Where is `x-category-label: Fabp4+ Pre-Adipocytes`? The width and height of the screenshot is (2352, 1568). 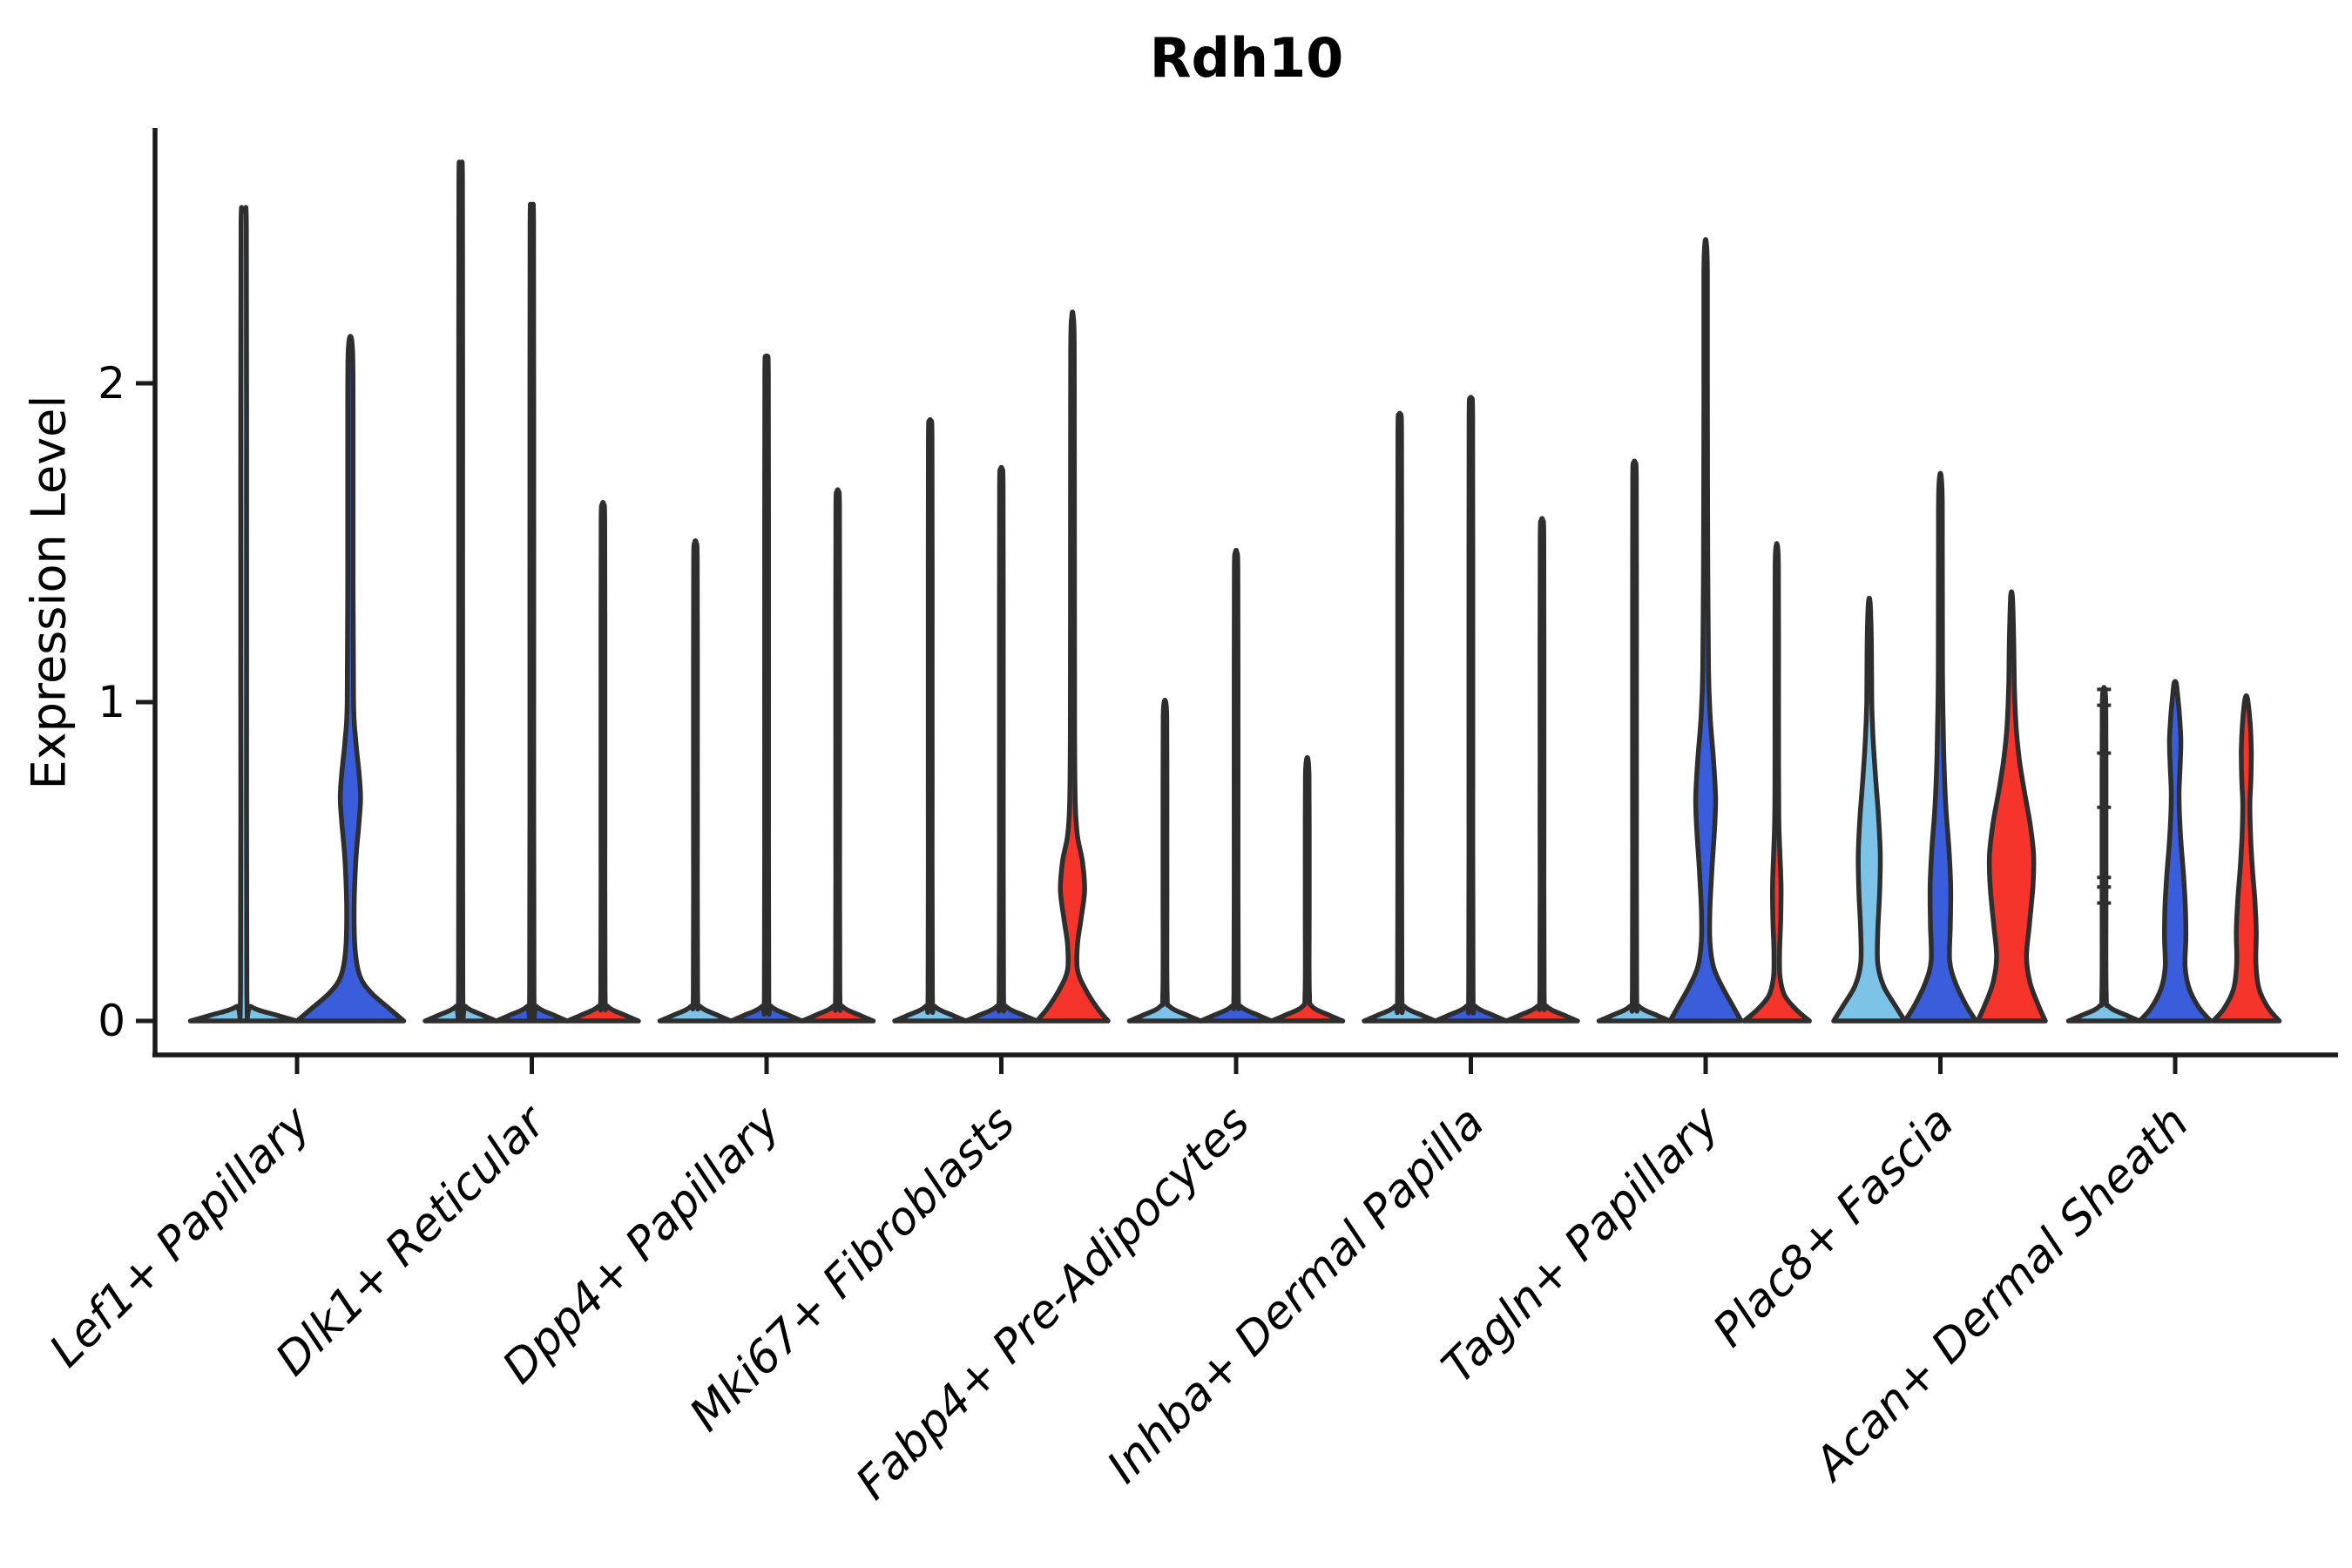 x-category-label: Fabp4+ Pre-Adipocytes is located at coordinates (1054, 1304).